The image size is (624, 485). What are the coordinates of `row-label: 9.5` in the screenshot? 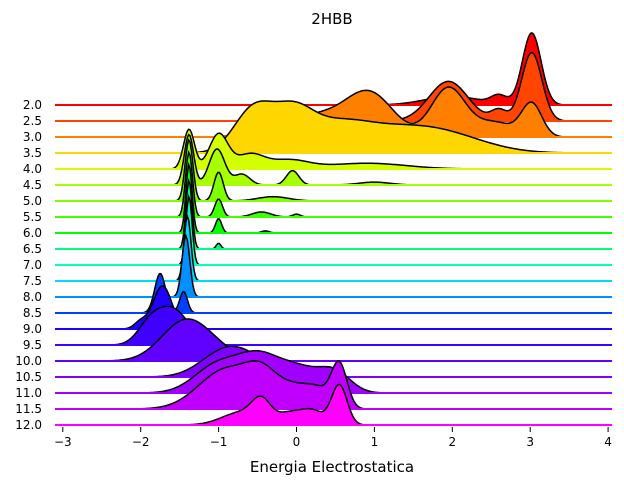 It's located at (32, 345).